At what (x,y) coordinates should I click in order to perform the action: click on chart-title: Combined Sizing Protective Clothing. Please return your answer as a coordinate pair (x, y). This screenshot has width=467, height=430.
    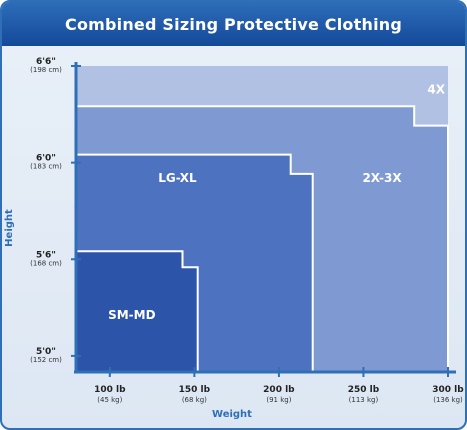
    Looking at the image, I should click on (233, 24).